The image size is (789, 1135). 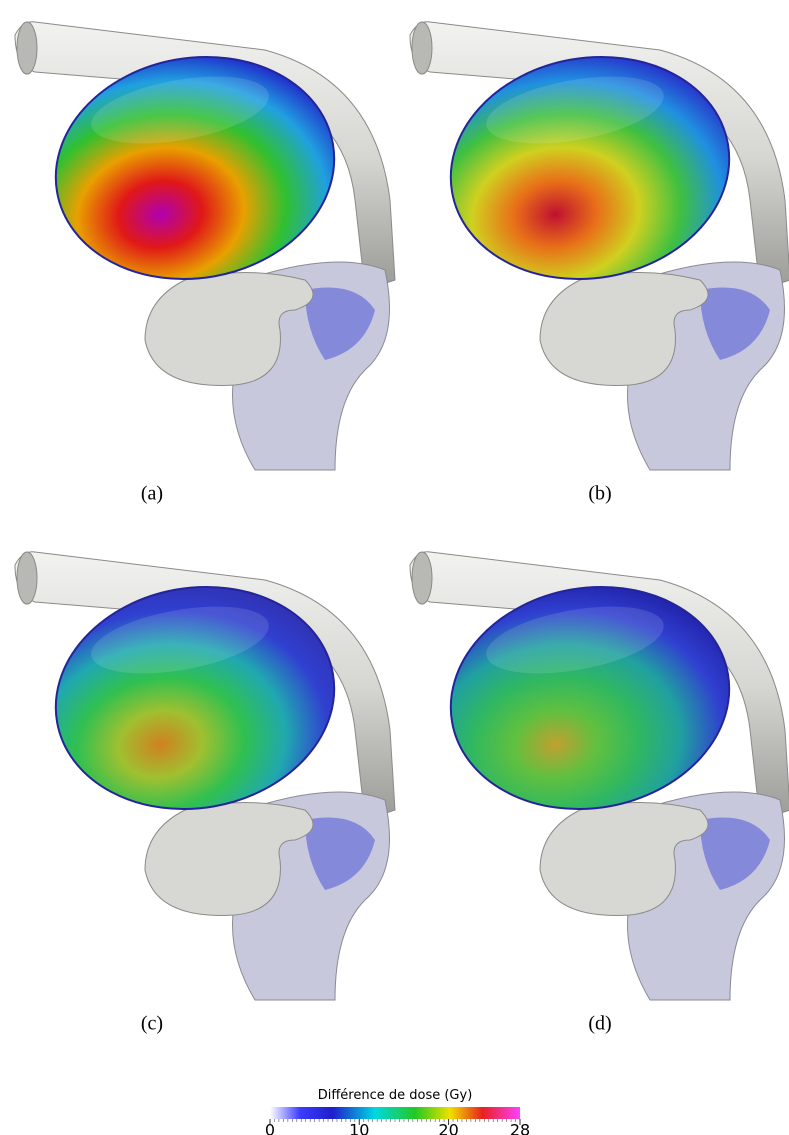 What do you see at coordinates (270, 1128) in the screenshot?
I see `tick-label: 0` at bounding box center [270, 1128].